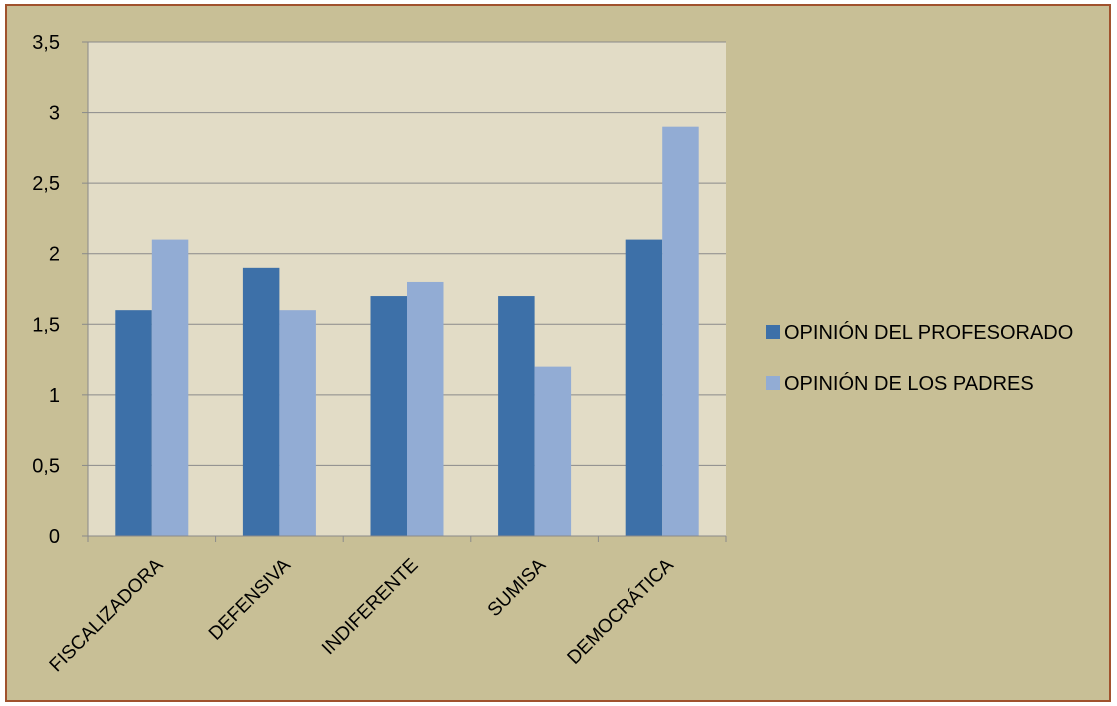  What do you see at coordinates (46, 466) in the screenshot?
I see `y-tick-label: 0,5` at bounding box center [46, 466].